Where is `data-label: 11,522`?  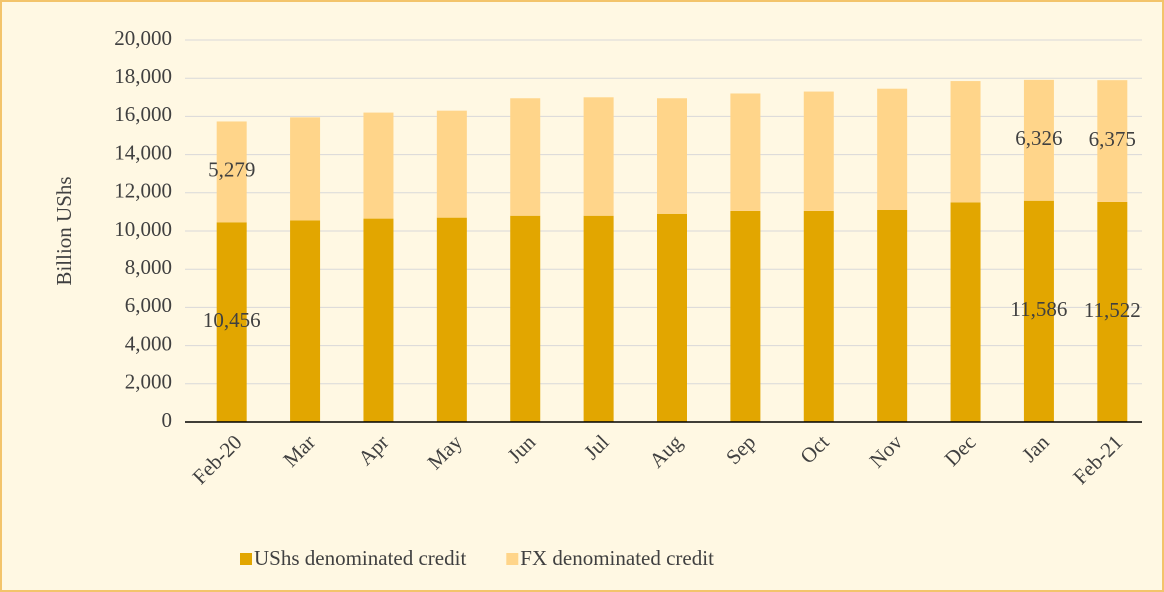 data-label: 11,522 is located at coordinates (1112, 310).